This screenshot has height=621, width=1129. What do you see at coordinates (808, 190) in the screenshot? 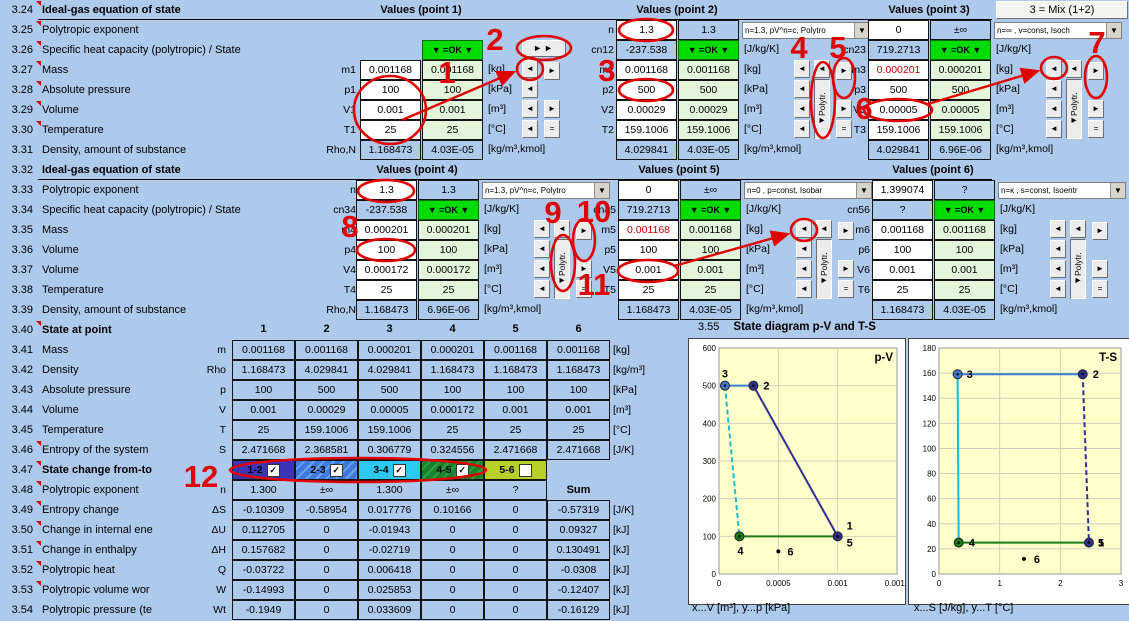
I see `process-type-dropdown: n=0 , p=const, Isobar ▼` at bounding box center [808, 190].